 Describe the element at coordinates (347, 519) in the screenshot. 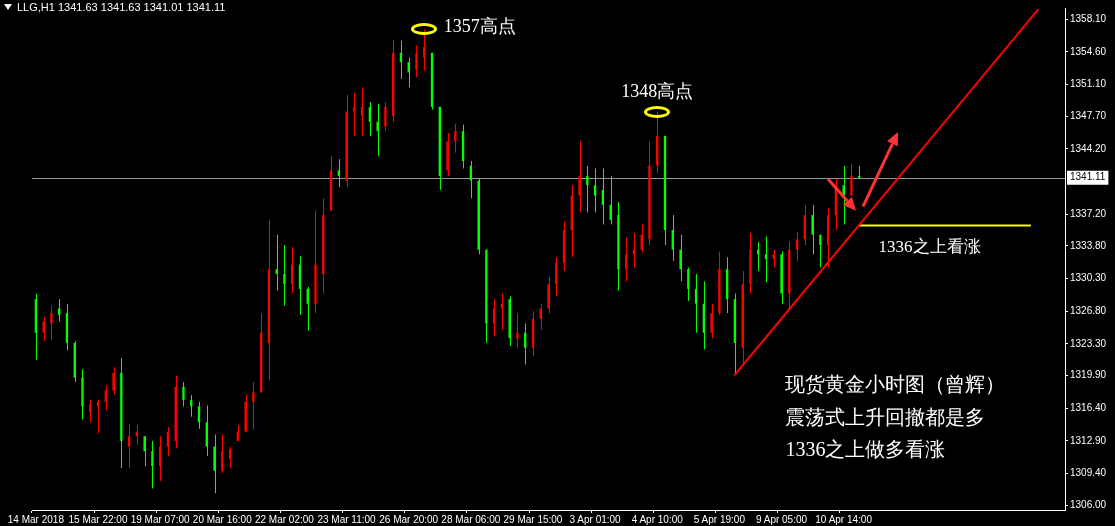

I see `x-tick-label: 23 Mar 11:00` at that location.